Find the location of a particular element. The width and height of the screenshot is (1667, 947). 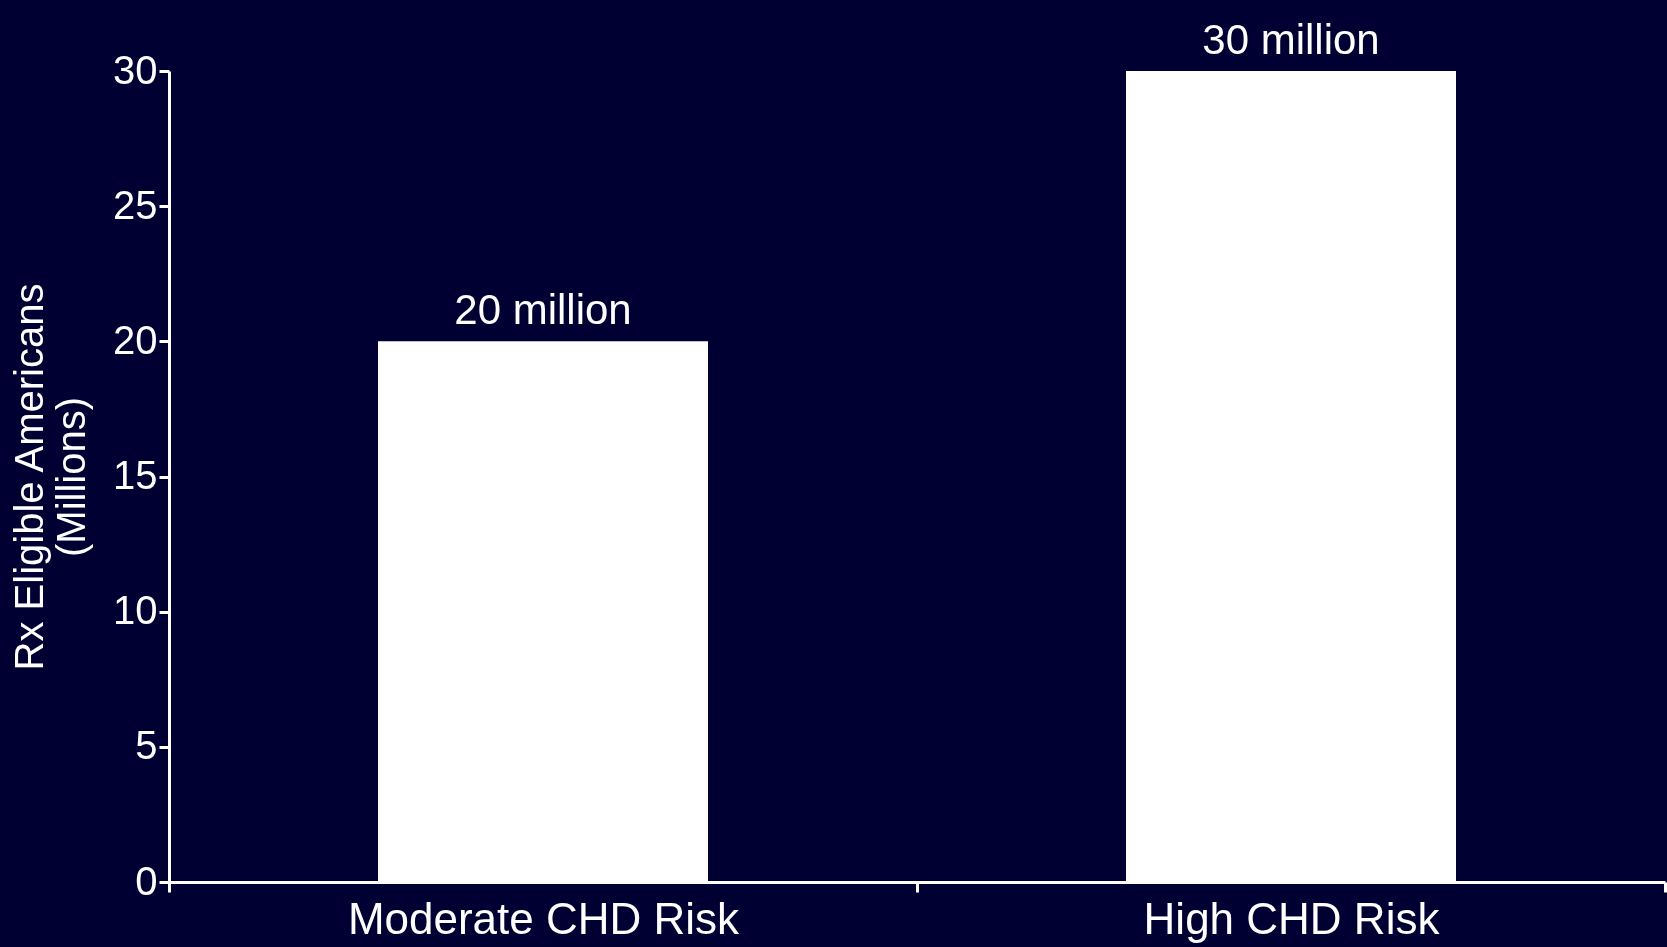

data-label: 30 million is located at coordinates (1291, 39).